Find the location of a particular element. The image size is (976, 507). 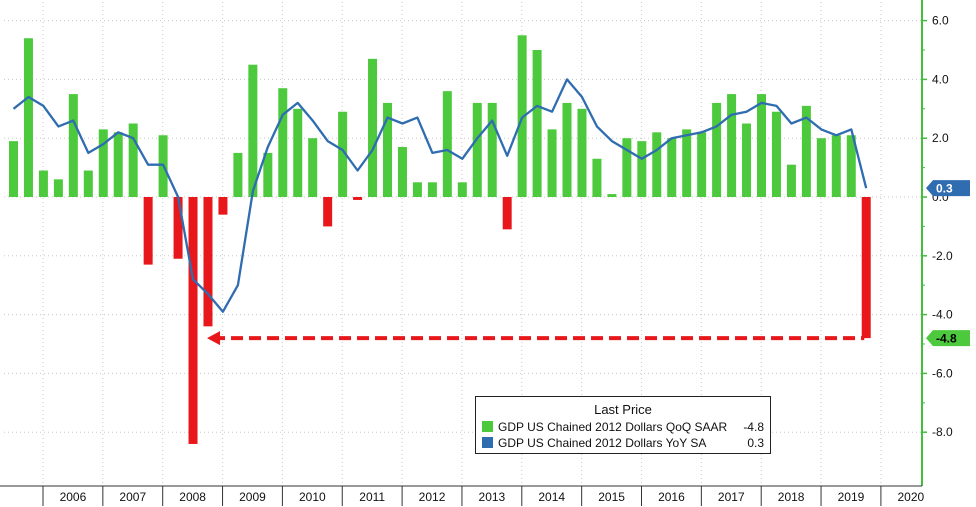

bar-2008Q1 is located at coordinates (148, 231).